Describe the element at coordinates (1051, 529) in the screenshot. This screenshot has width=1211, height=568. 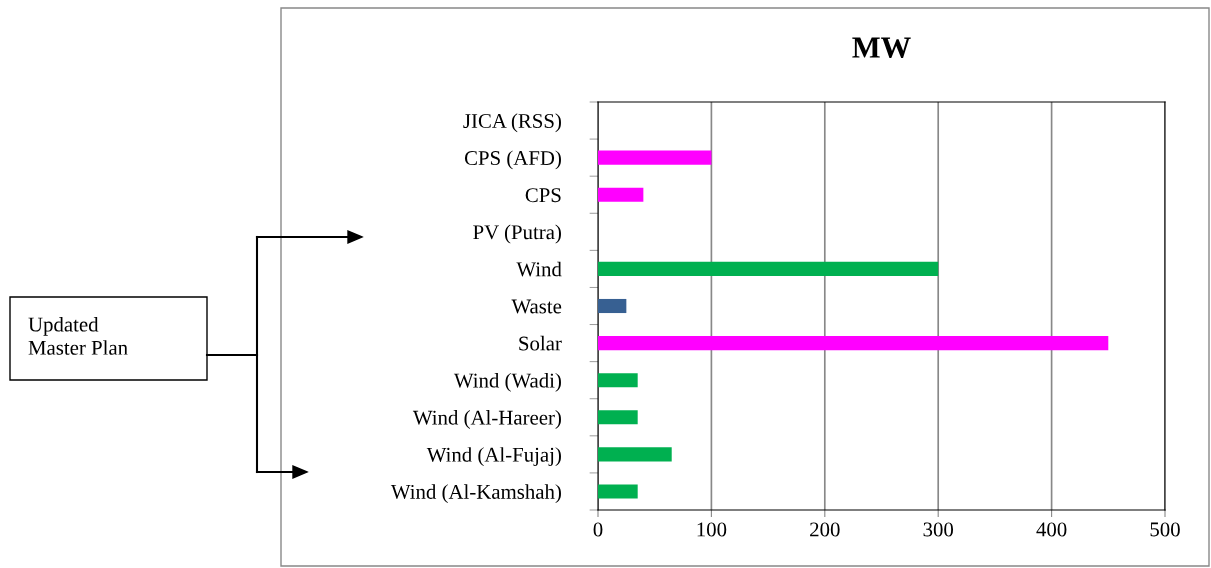
I see `x-tick-label: 400` at that location.